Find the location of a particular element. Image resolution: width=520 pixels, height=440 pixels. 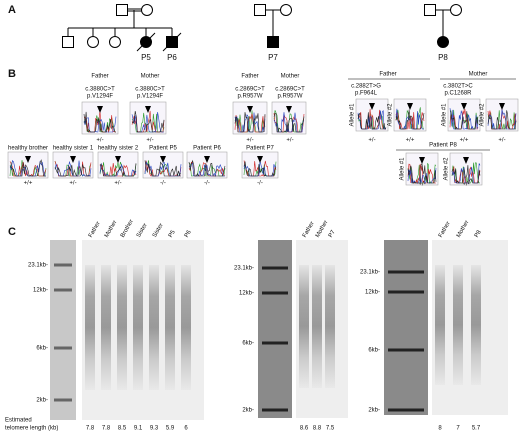

patient-name: Patient P8 is located at coordinates (443, 146).